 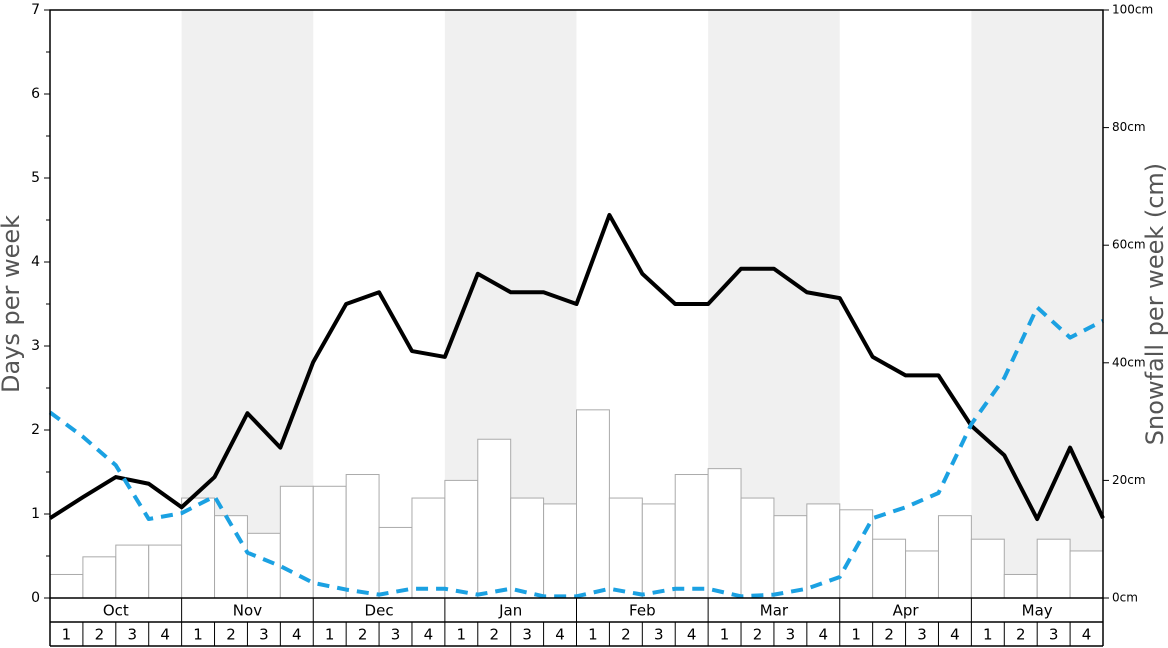 What do you see at coordinates (510, 611) in the screenshot?
I see `month-label: Jan` at bounding box center [510, 611].